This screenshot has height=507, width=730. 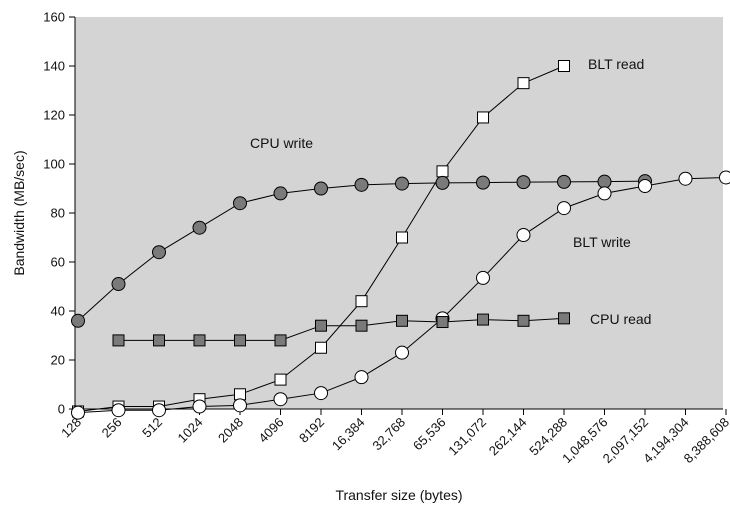 What do you see at coordinates (616, 64) in the screenshot?
I see `series-label: BLT read` at bounding box center [616, 64].